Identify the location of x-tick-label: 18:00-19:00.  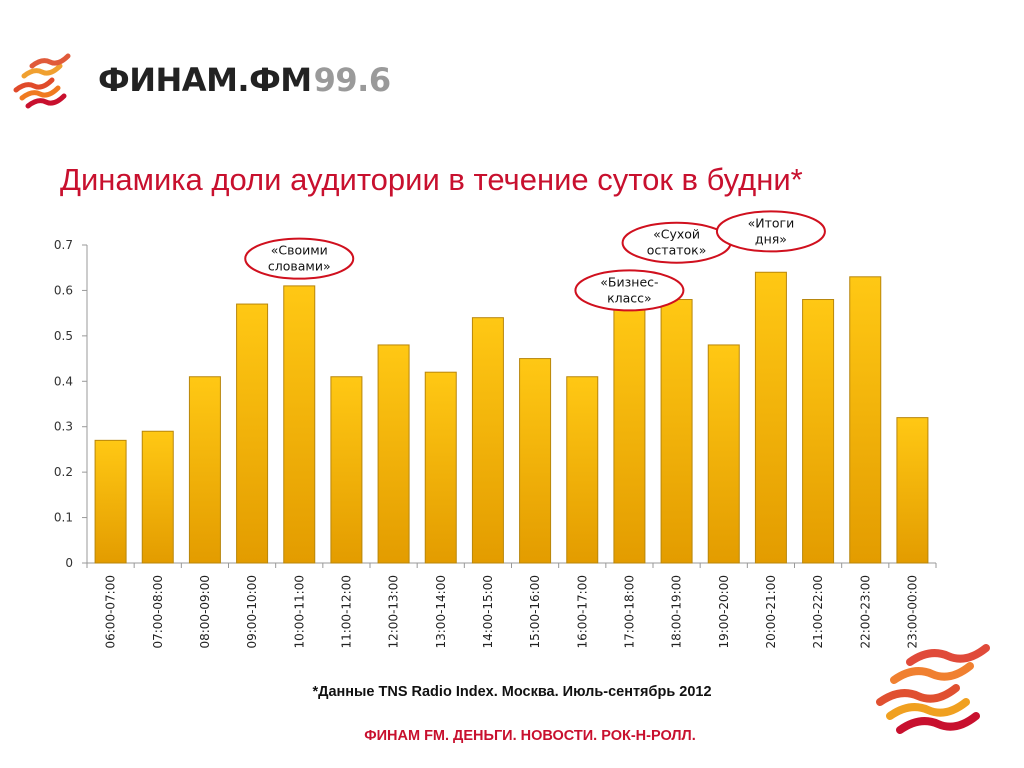
(677, 612).